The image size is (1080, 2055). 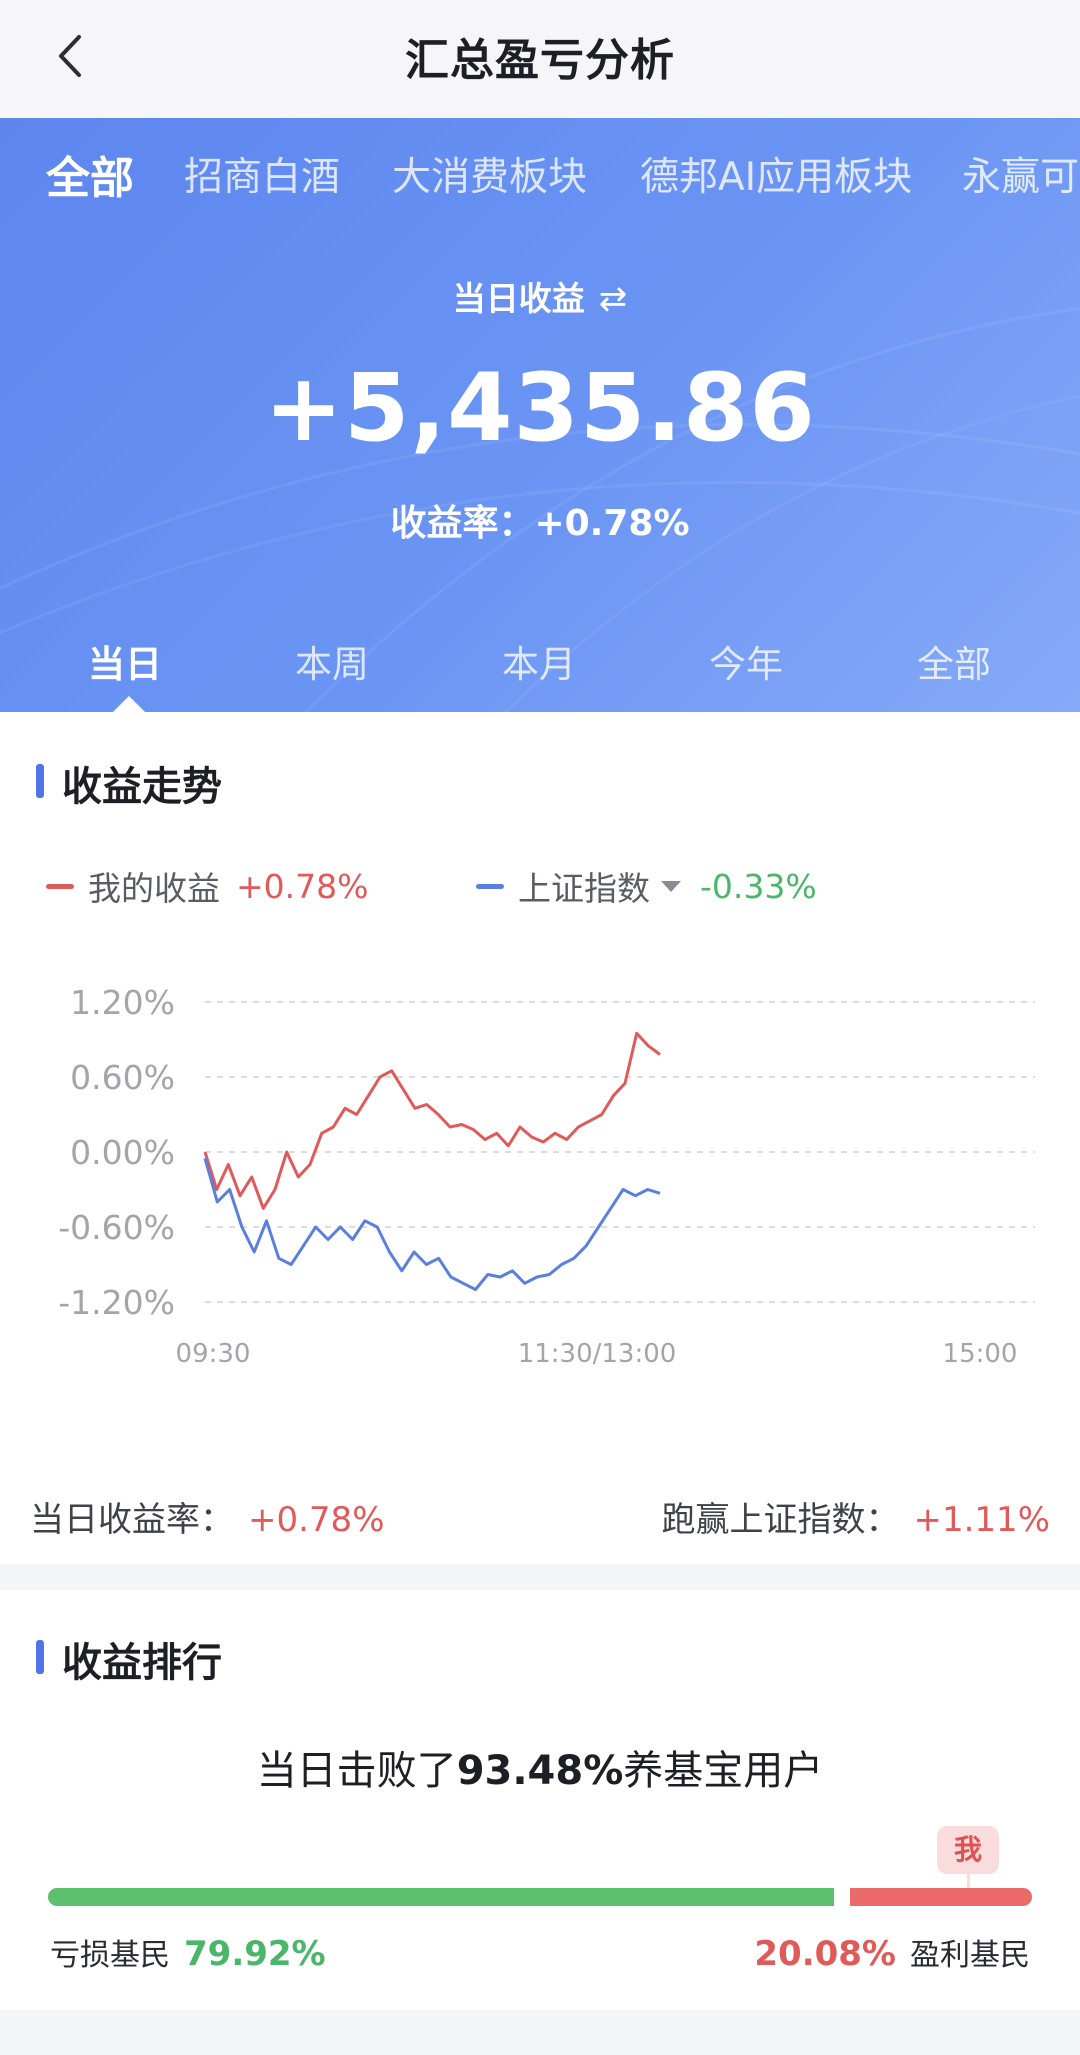 I want to click on period-tab-year: 今年, so click(x=746, y=664).